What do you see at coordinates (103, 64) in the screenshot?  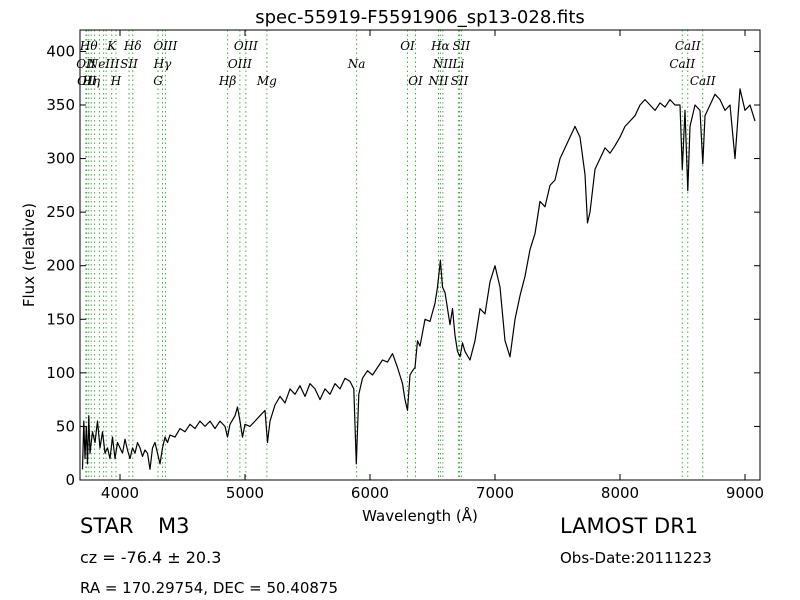 I see `marker-label: NeIII` at bounding box center [103, 64].